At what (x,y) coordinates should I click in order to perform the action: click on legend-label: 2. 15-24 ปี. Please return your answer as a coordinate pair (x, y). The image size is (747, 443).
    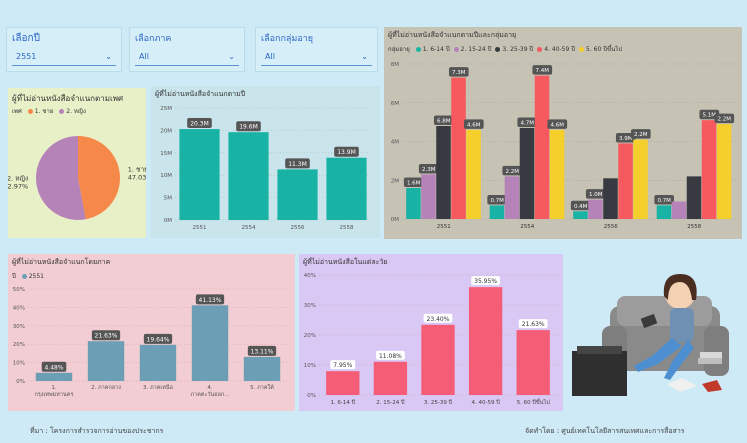
    Looking at the image, I should click on (476, 49).